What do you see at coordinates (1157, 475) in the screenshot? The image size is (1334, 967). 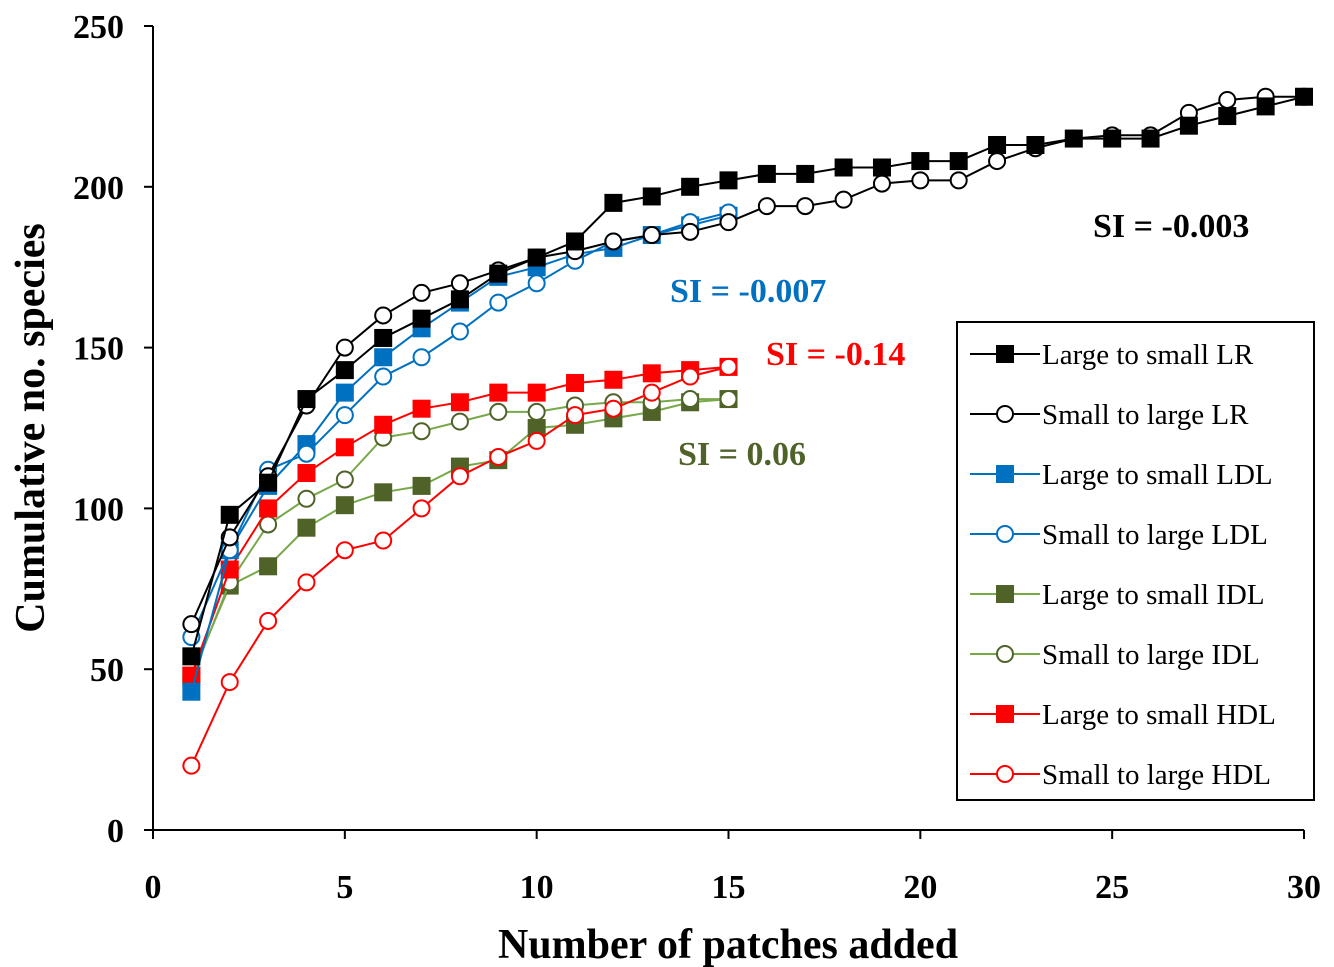 I see `legend-label: Large to small LDL` at bounding box center [1157, 475].